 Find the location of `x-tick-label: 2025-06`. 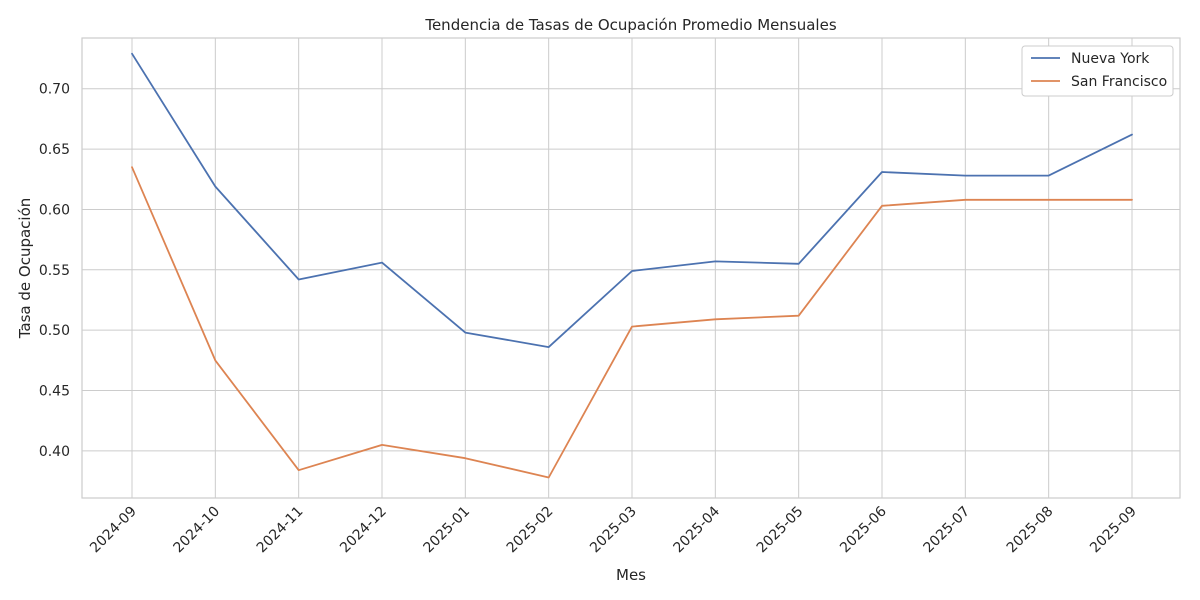

x-tick-label: 2025-06 is located at coordinates (863, 529).